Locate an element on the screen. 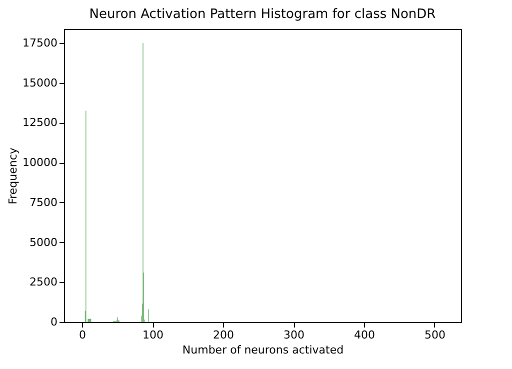 The width and height of the screenshot is (512, 369). x-axis-title: Number of neurons activated is located at coordinates (263, 350).